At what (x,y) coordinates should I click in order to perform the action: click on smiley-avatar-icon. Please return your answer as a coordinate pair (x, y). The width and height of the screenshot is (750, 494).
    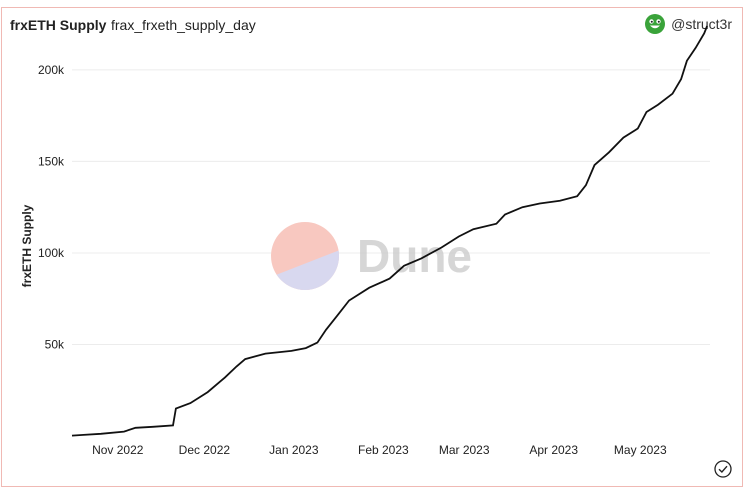
    Looking at the image, I should click on (655, 24).